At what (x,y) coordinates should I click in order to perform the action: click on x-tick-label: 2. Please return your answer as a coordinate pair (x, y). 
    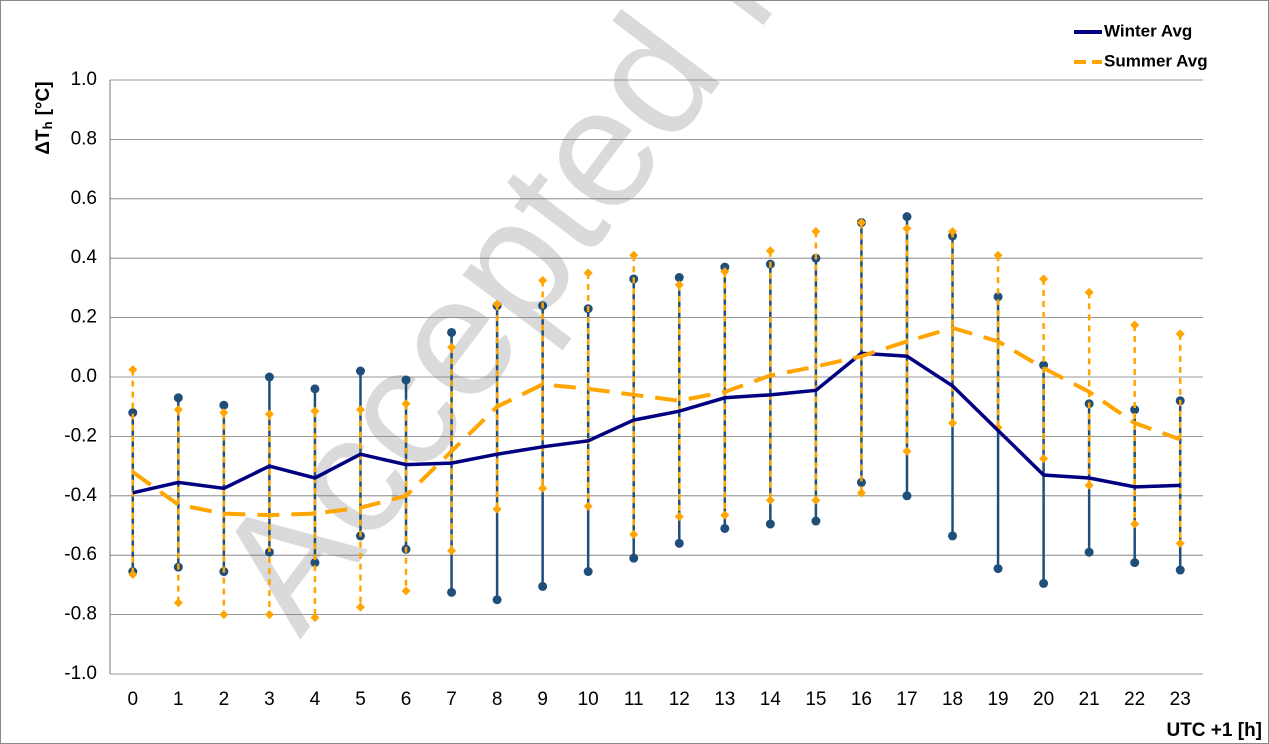
    Looking at the image, I should click on (224, 699).